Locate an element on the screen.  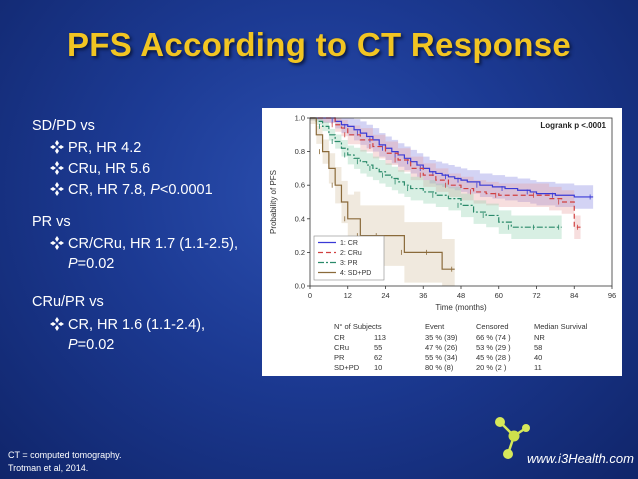
bullet-text: PR, HR 4.2 is located at coordinates (105, 148).